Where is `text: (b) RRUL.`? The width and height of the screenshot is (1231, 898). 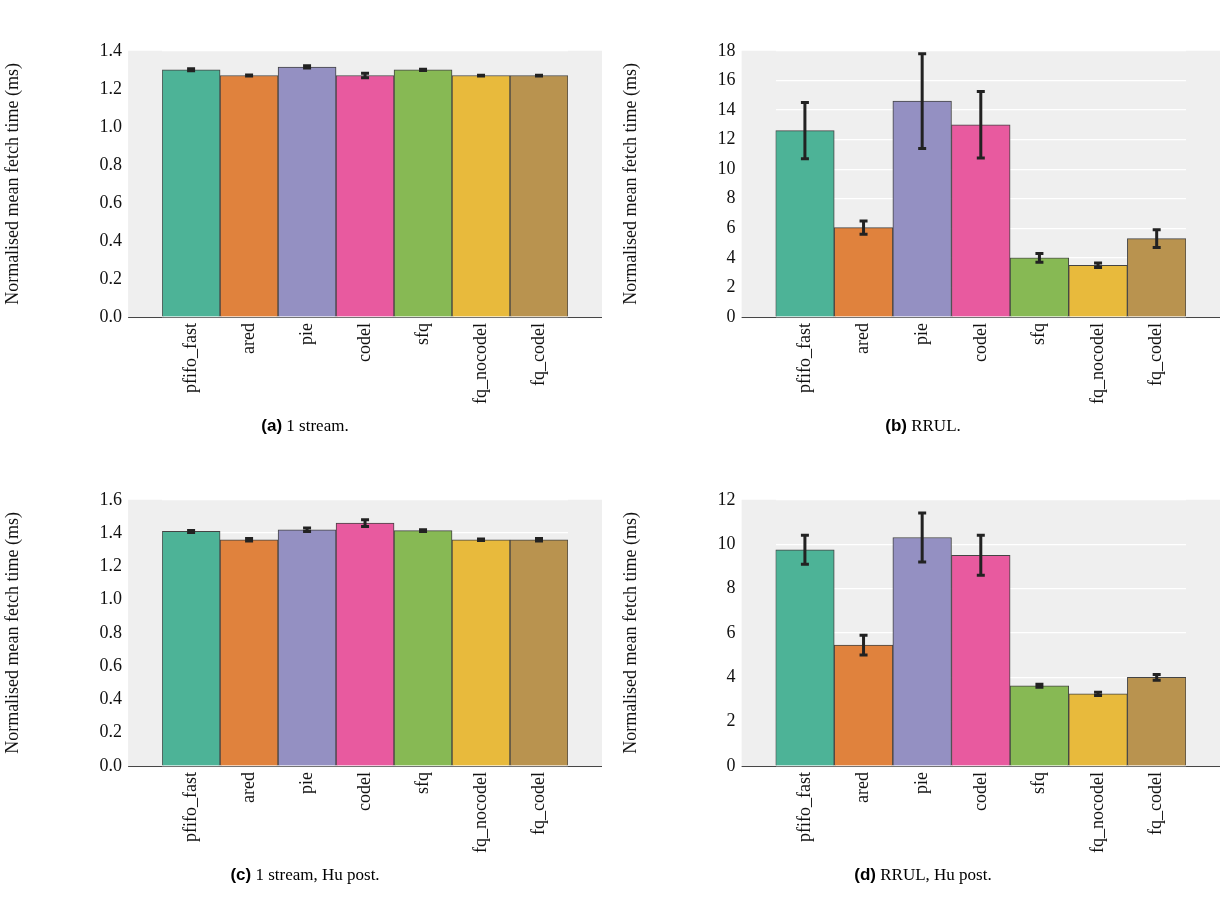
text: (b) RRUL. is located at coordinates (923, 426).